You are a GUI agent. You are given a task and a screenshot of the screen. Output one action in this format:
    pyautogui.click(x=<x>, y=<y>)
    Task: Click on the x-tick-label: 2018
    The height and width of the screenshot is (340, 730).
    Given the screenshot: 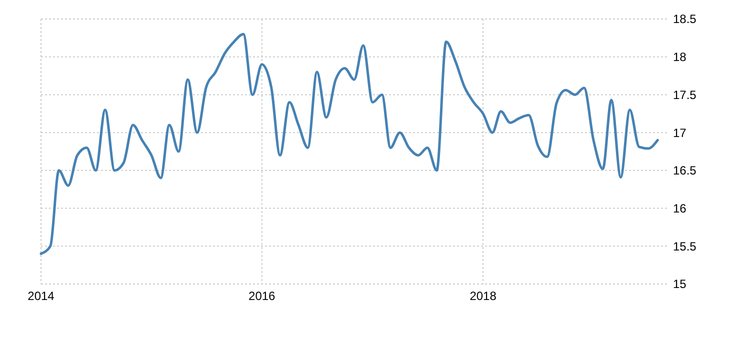 What is the action you would take?
    pyautogui.click(x=483, y=296)
    